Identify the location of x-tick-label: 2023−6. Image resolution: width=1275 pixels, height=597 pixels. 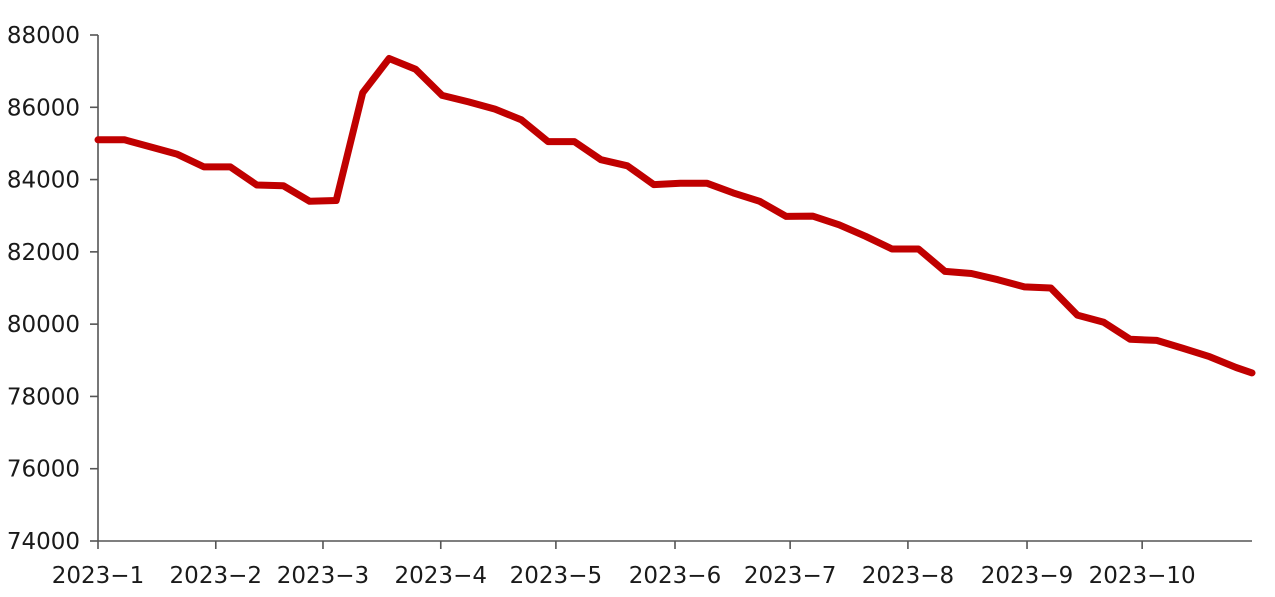
(675, 576).